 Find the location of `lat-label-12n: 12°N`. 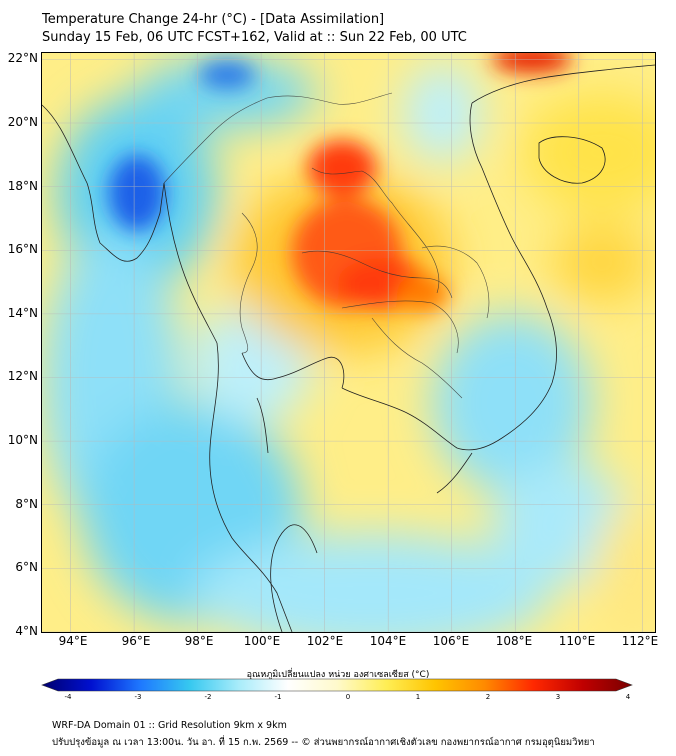

lat-label-12n: 12°N is located at coordinates (22, 376).